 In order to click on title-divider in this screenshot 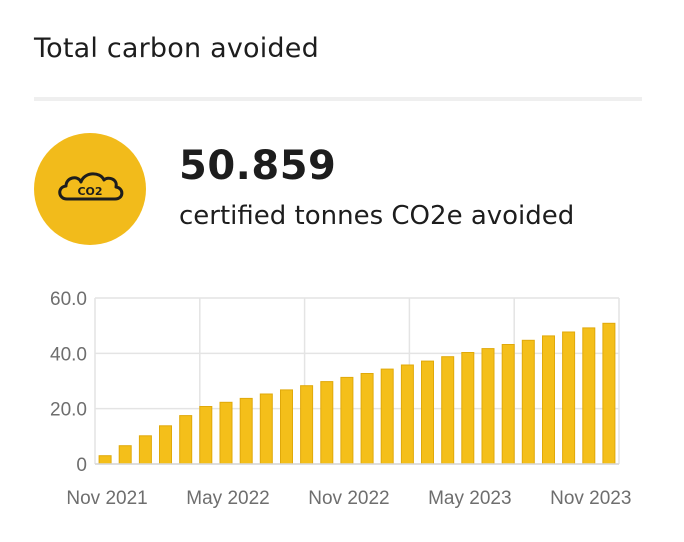, I will do `click(338, 99)`.